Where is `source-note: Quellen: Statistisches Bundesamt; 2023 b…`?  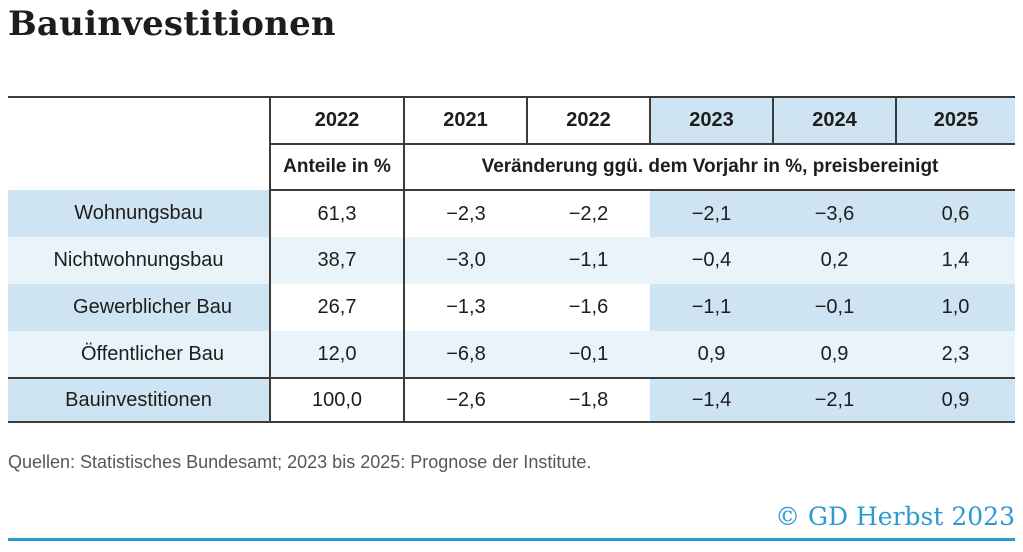 source-note: Quellen: Statistisches Bundesamt; 2023 b… is located at coordinates (300, 462).